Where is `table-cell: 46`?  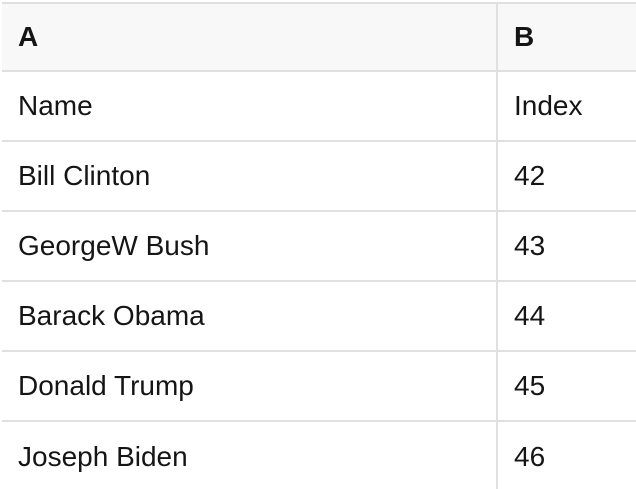
table-cell: 46 is located at coordinates (530, 456).